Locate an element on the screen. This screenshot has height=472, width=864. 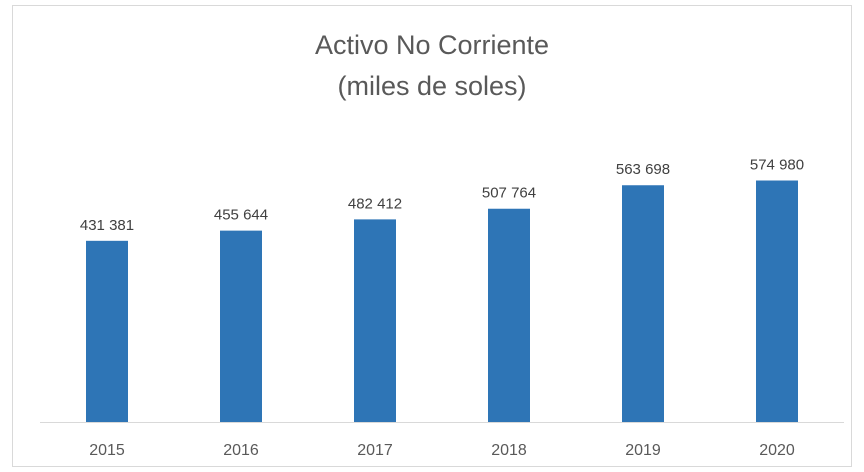
data-label: 431 381 is located at coordinates (107, 225).